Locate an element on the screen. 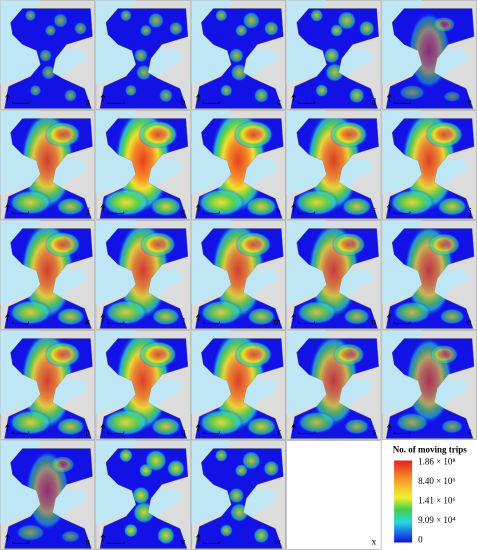  panel-label: x is located at coordinates (374, 542).